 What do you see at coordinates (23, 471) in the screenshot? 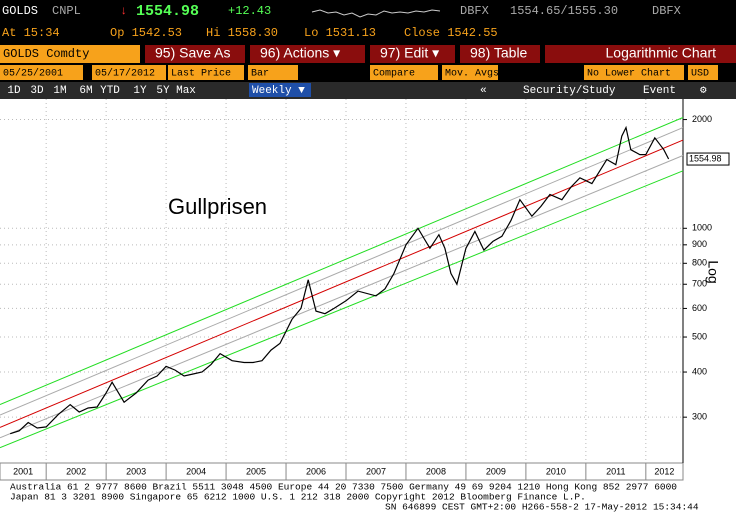
I see `x-tick-label: 2001` at bounding box center [23, 471].